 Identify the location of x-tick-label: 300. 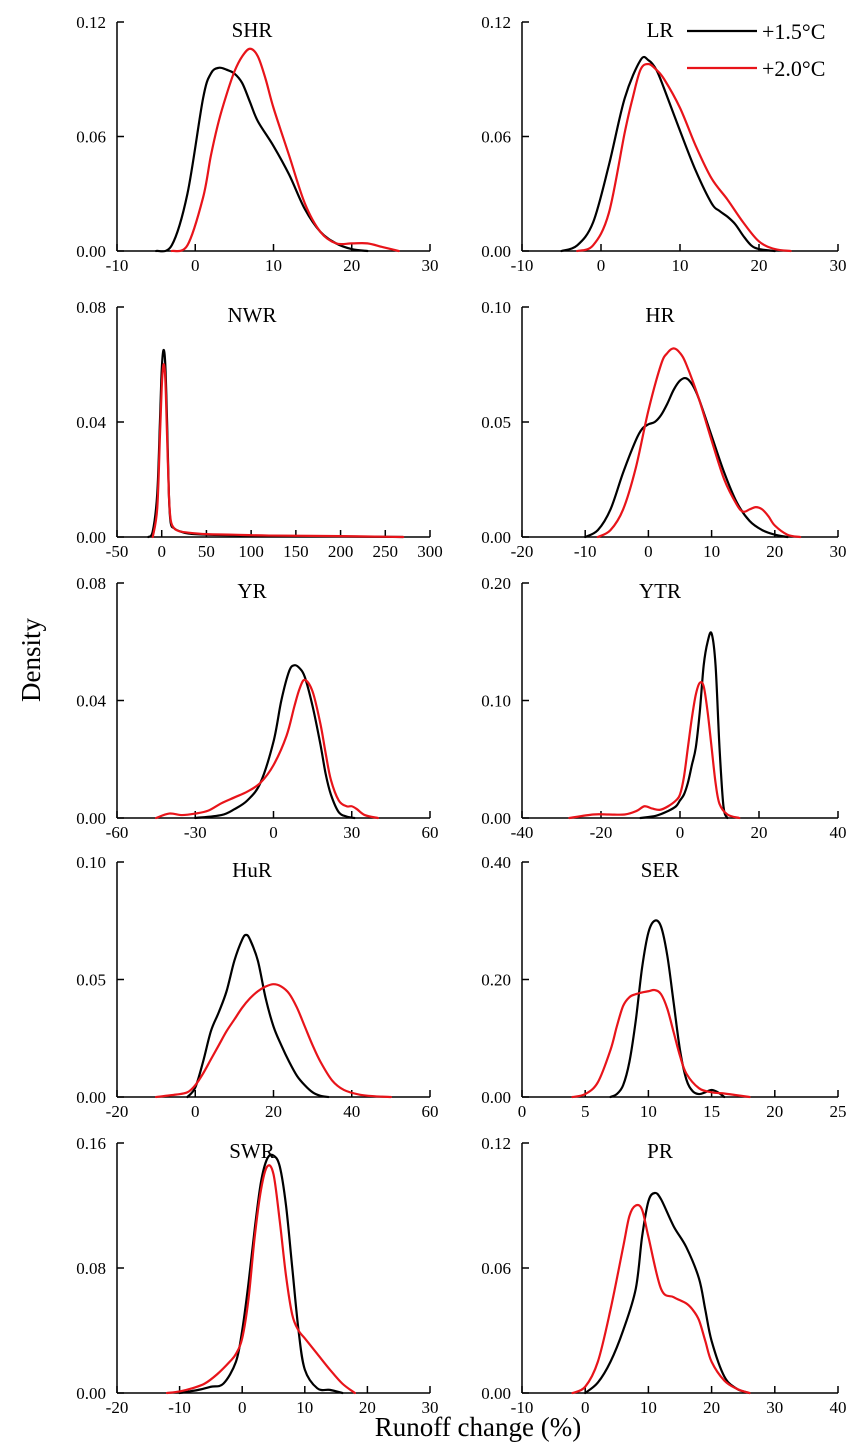
(430, 551).